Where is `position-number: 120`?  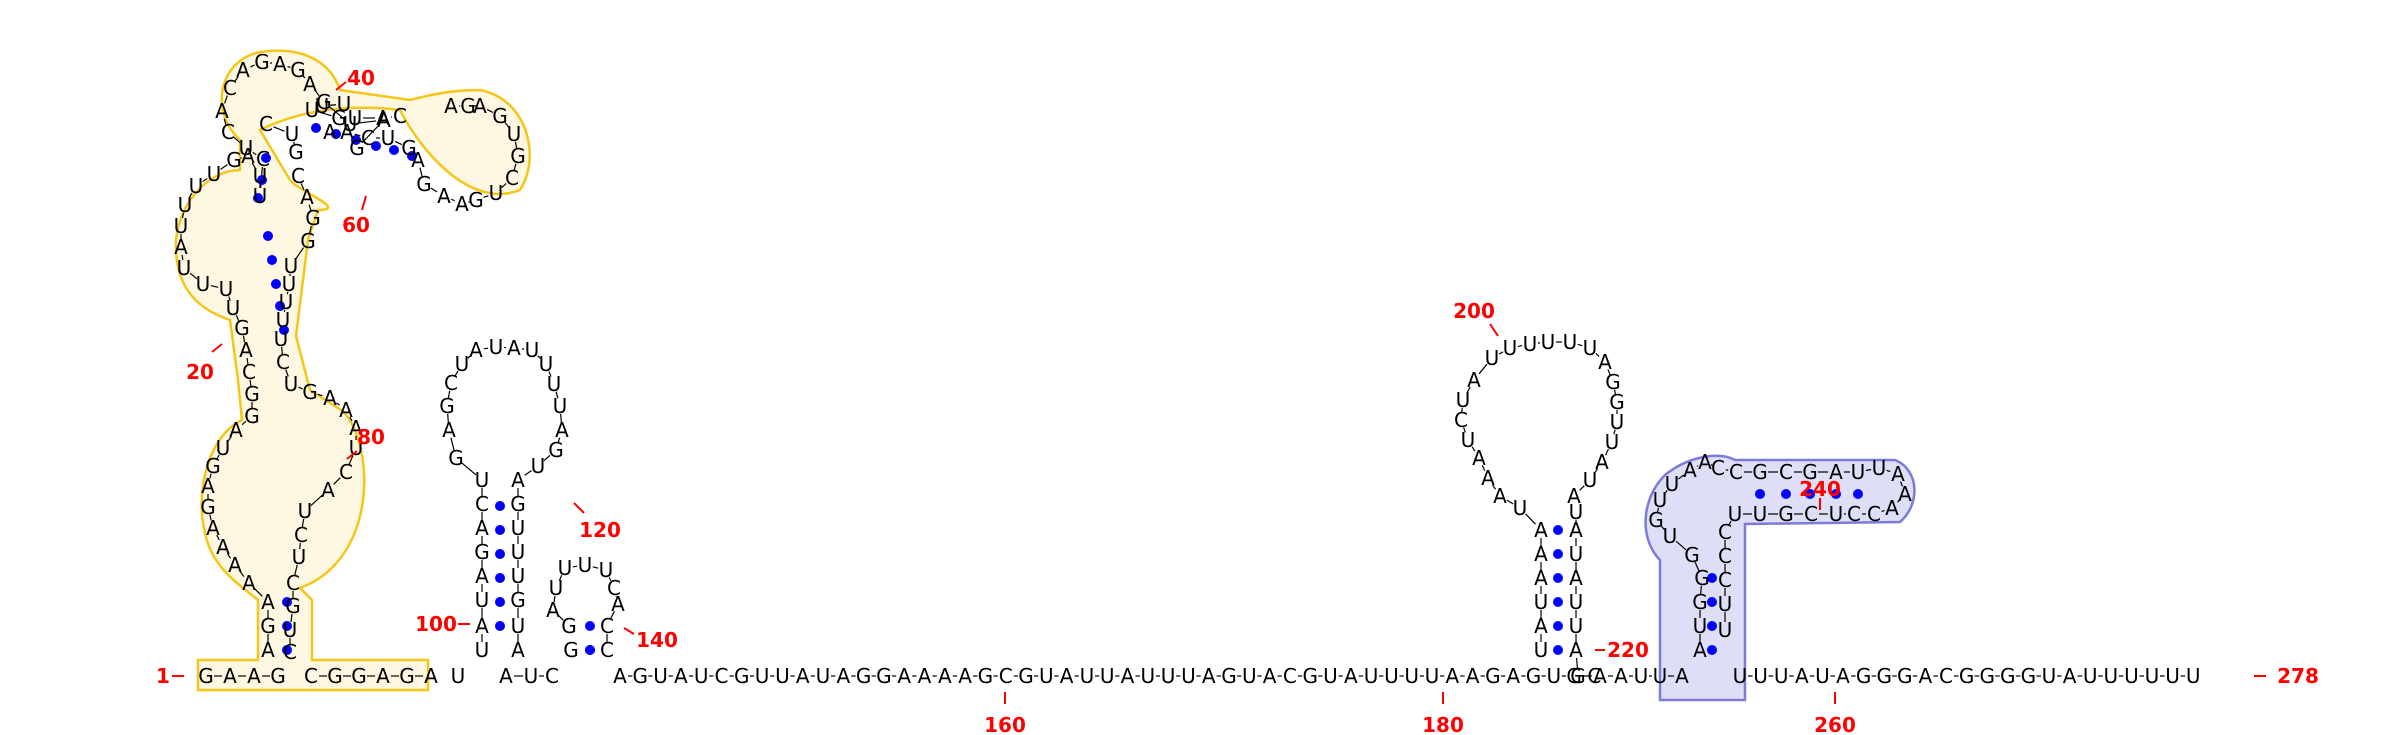
position-number: 120 is located at coordinates (600, 530).